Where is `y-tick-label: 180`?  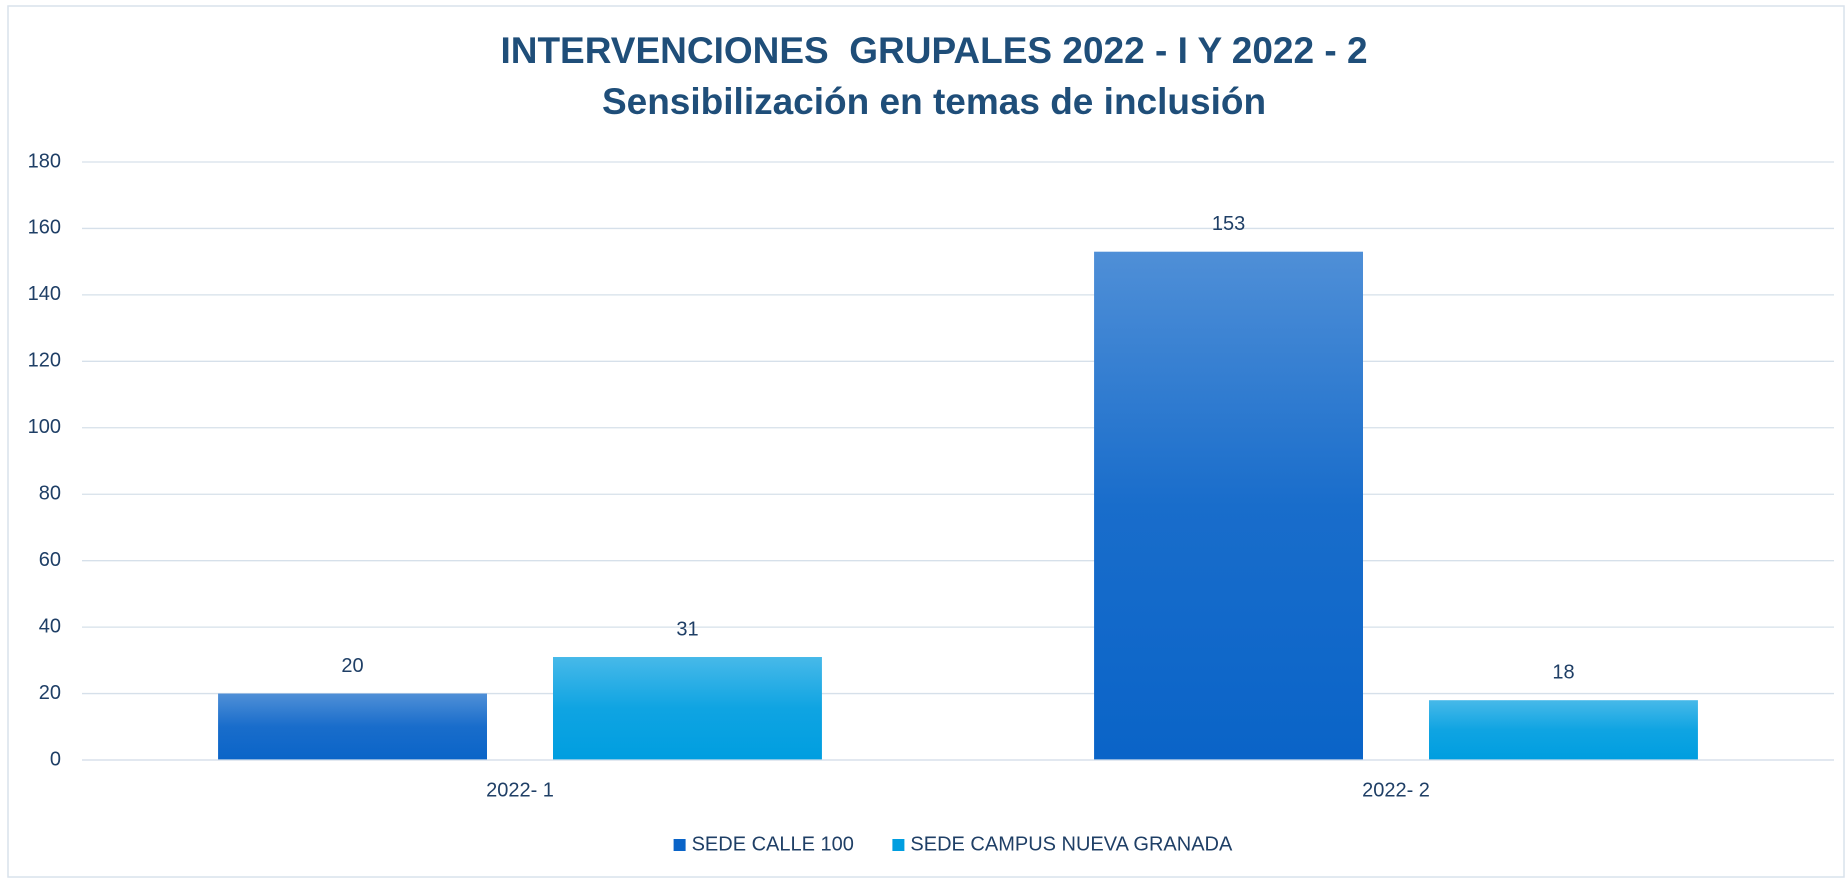
y-tick-label: 180 is located at coordinates (44, 161).